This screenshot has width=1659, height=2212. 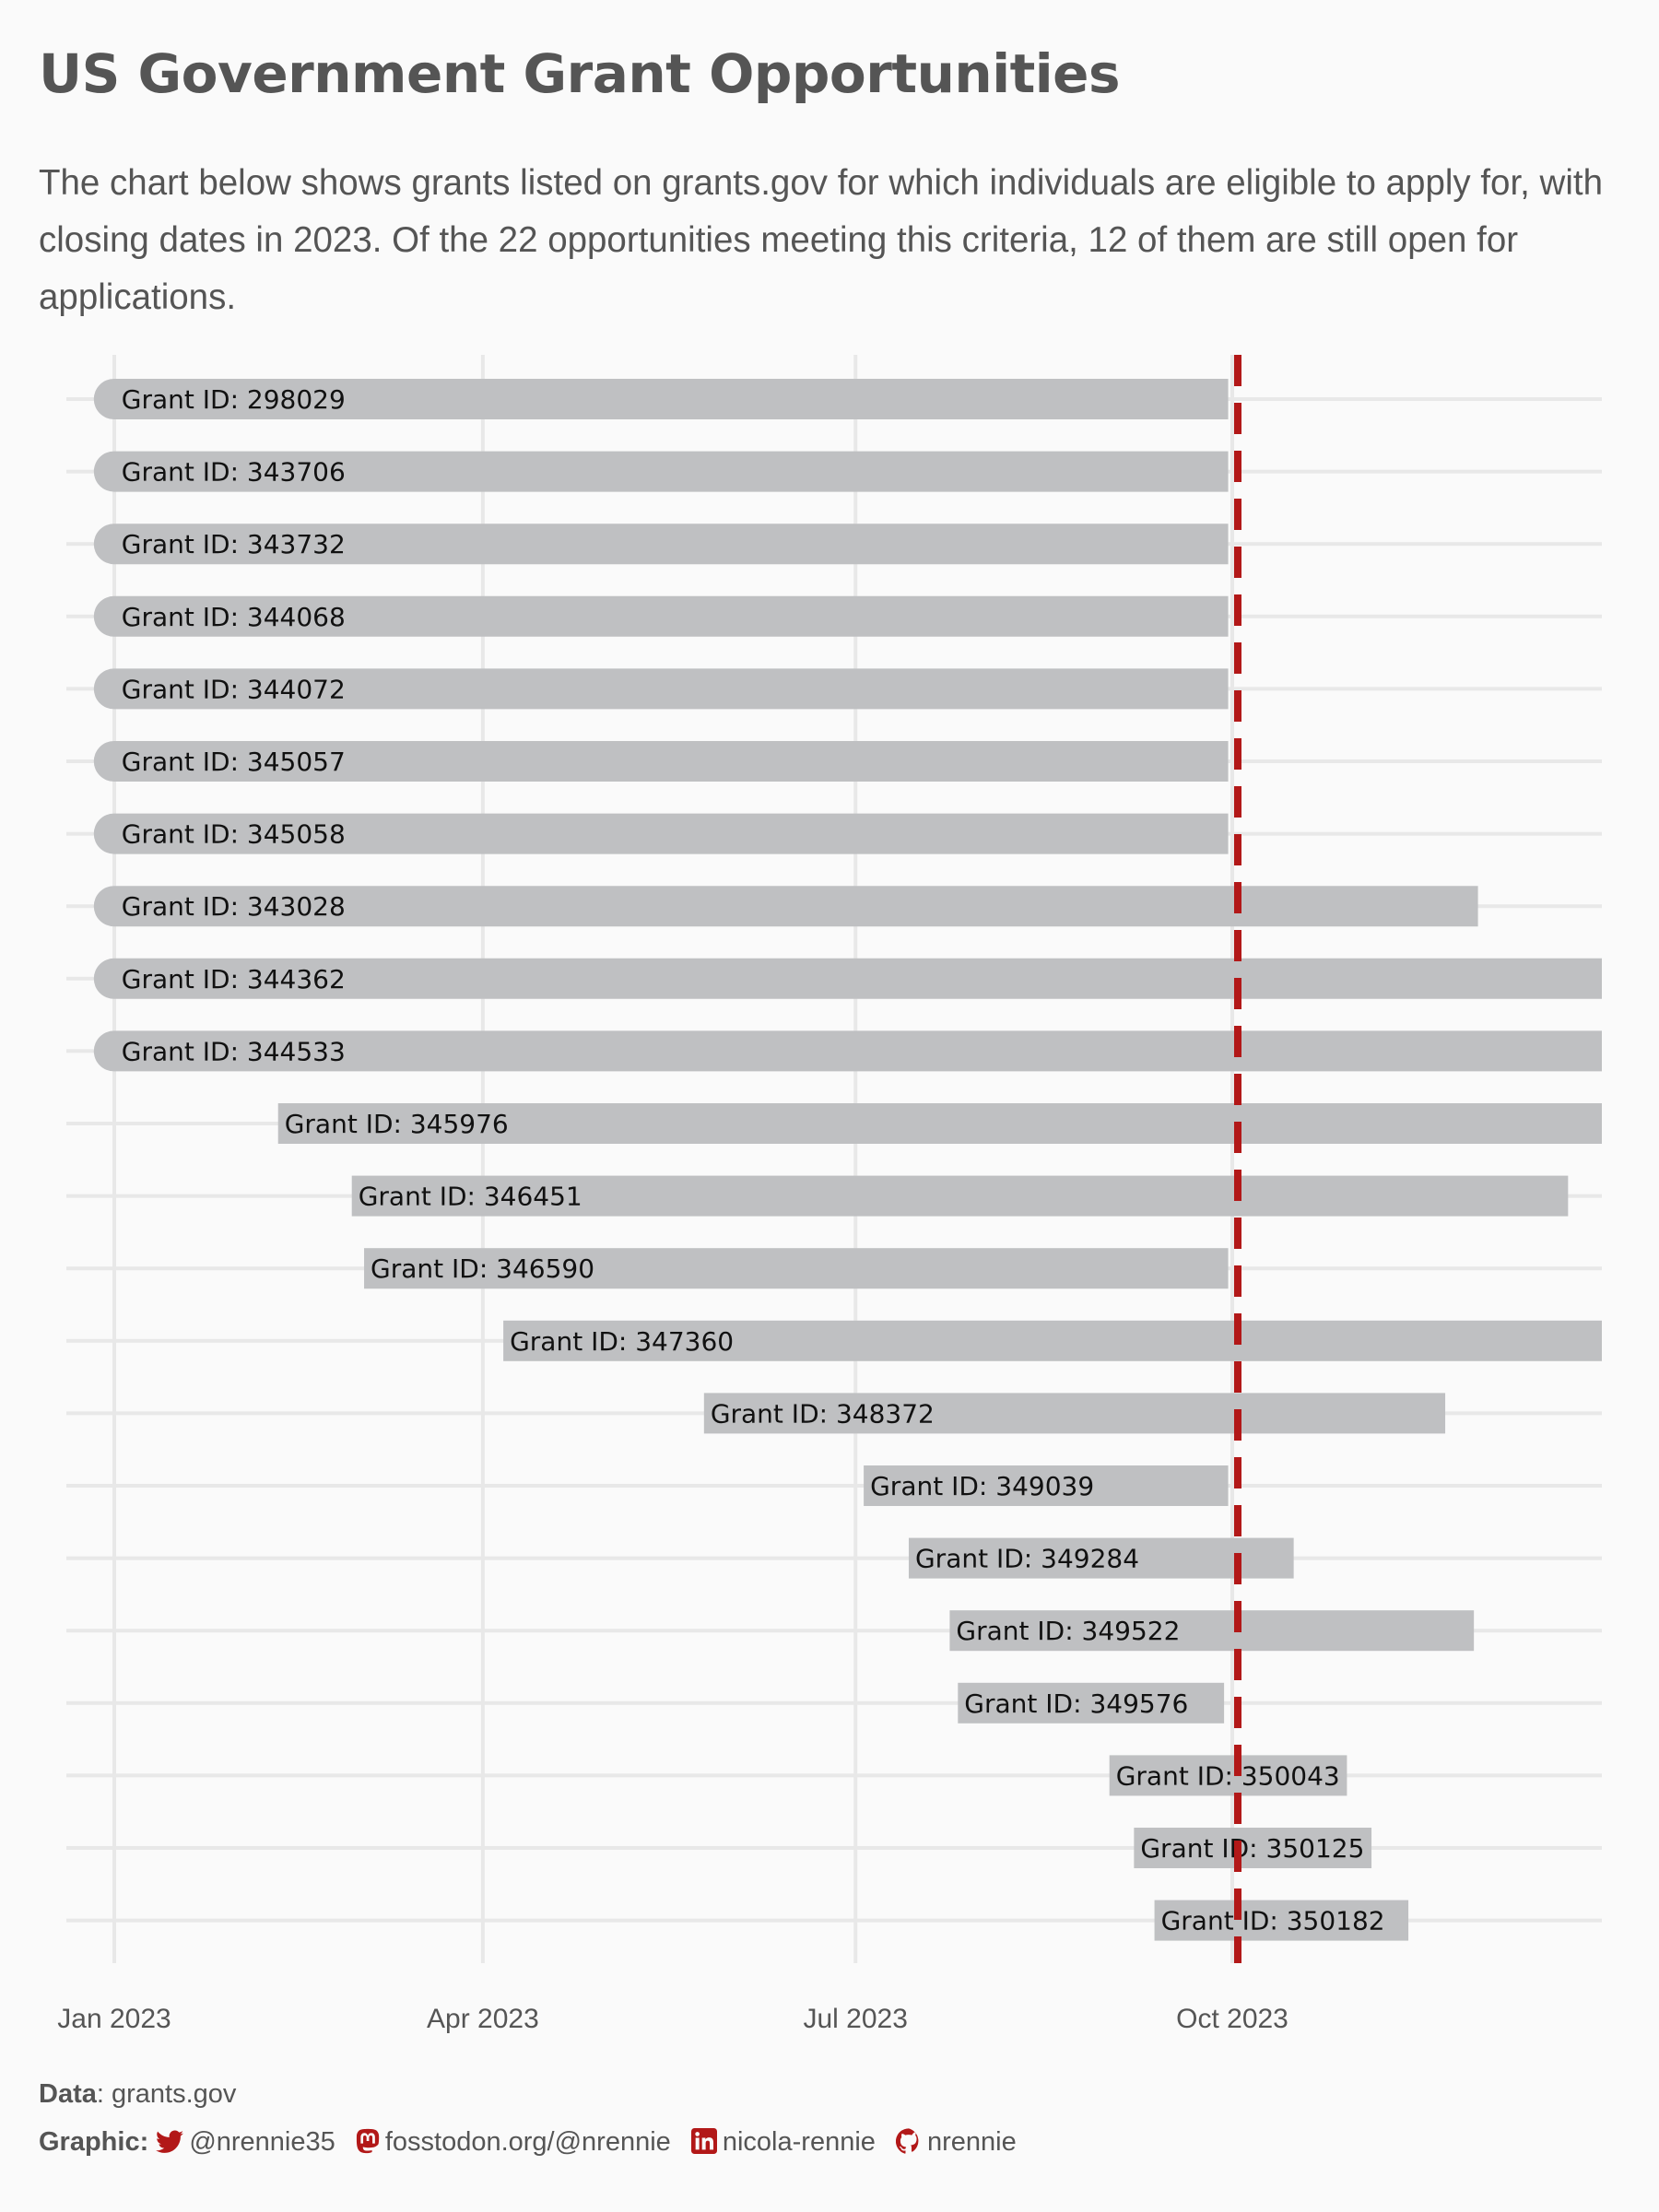 I want to click on grant-bar-label: Grant ID: 343028, so click(x=234, y=906).